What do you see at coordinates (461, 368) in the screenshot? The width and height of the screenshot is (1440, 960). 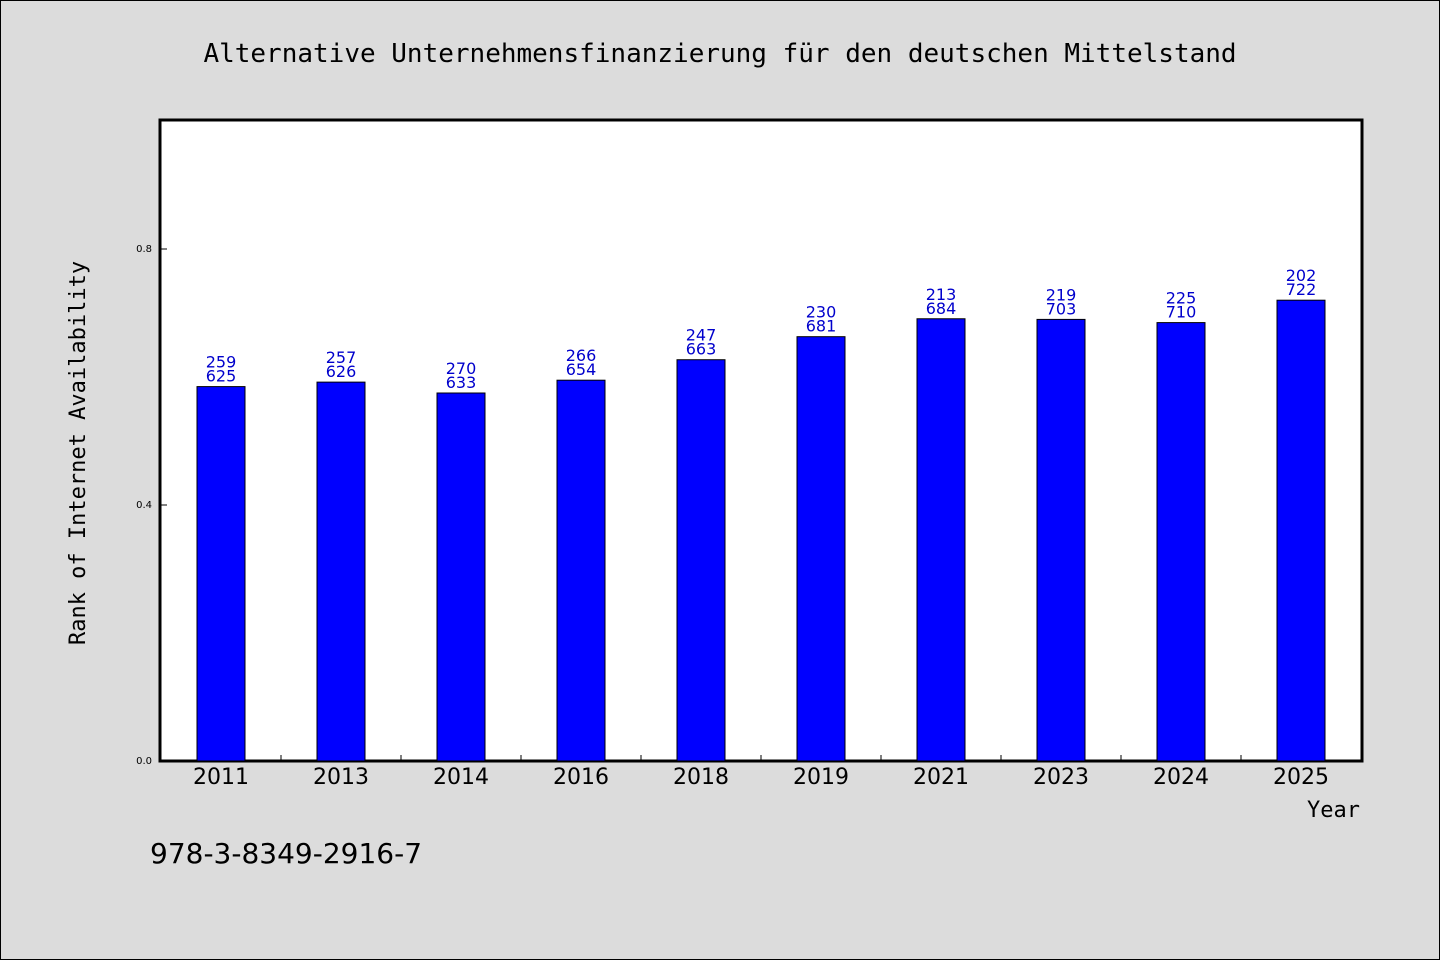 I see `bar-label-top: 270` at bounding box center [461, 368].